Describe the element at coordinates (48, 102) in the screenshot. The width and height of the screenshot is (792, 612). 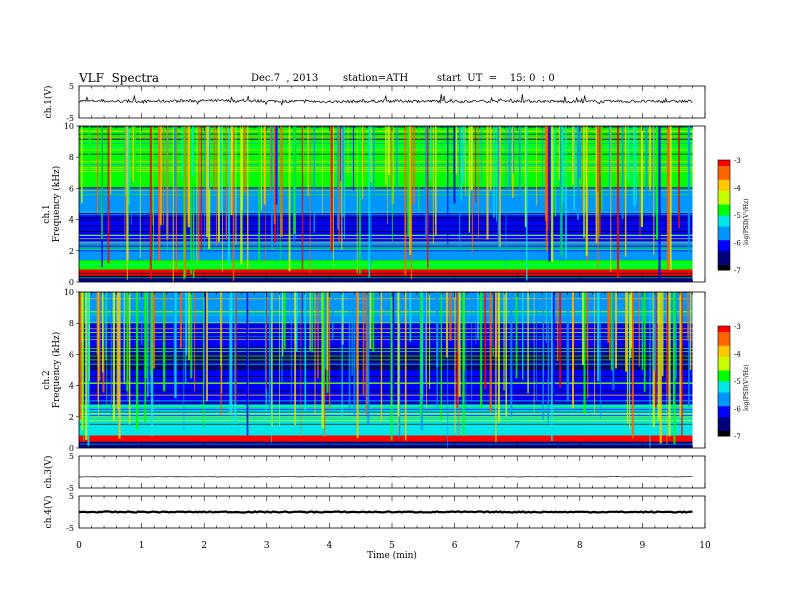
I see `y-axis-label: ch.1(V)` at that location.